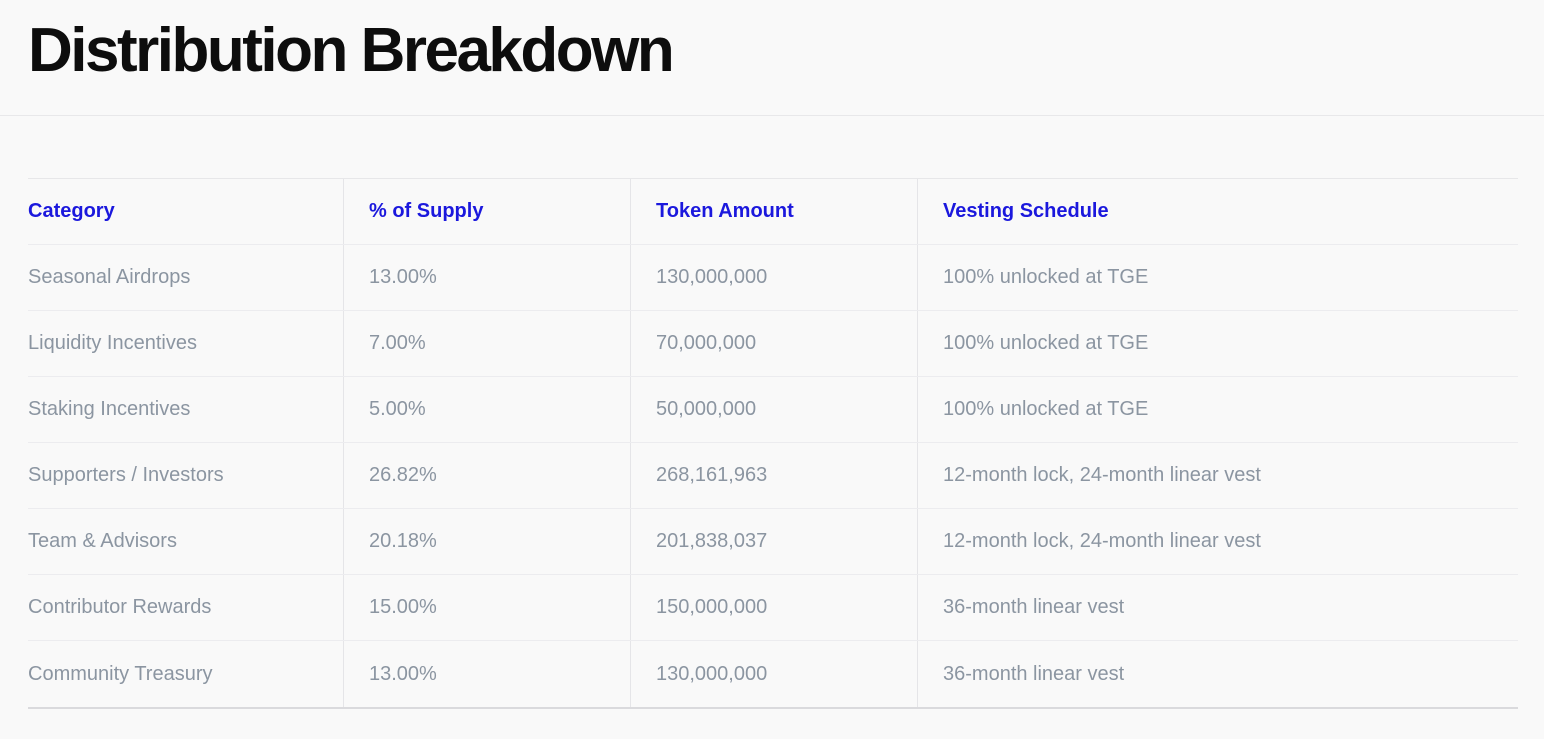 This screenshot has height=739, width=1544. I want to click on cell-category: Seasonal Airdrops, so click(109, 277).